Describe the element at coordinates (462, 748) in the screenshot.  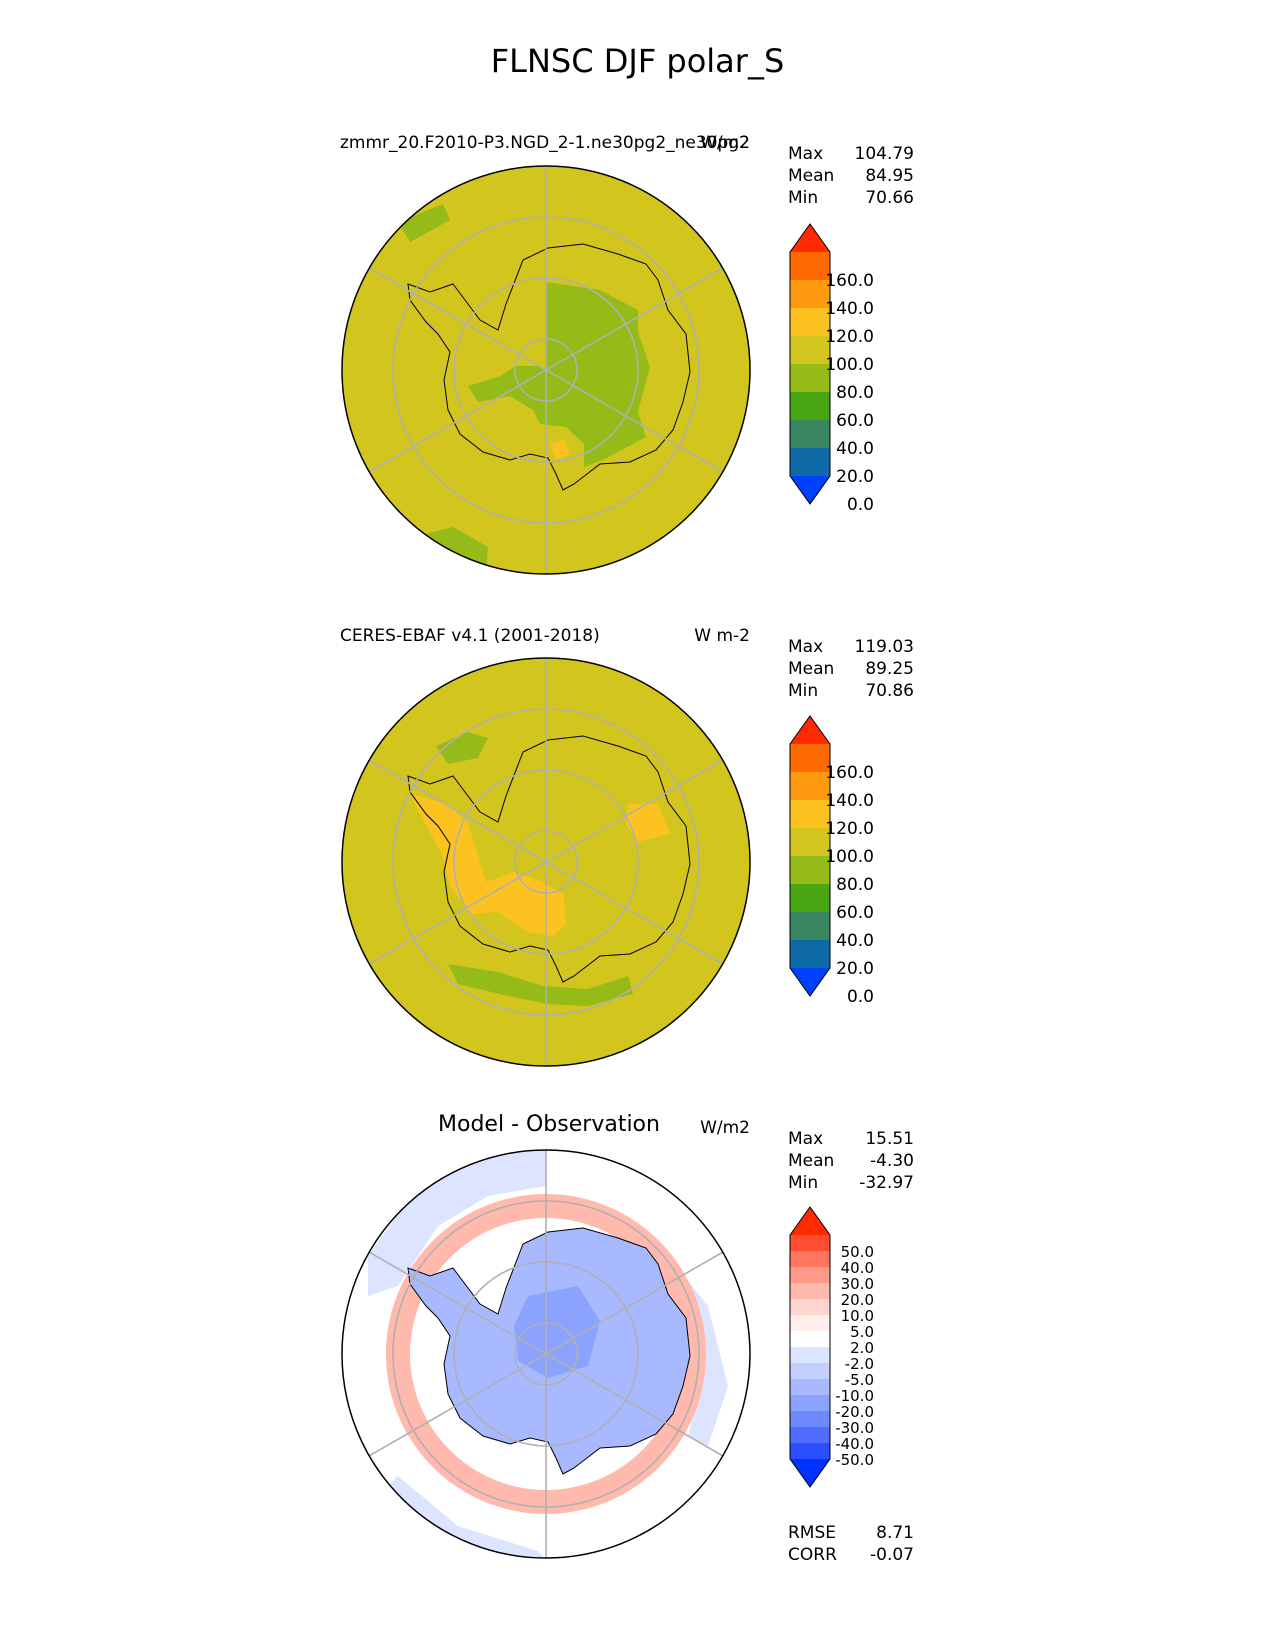
I see `field-region-green-north` at that location.